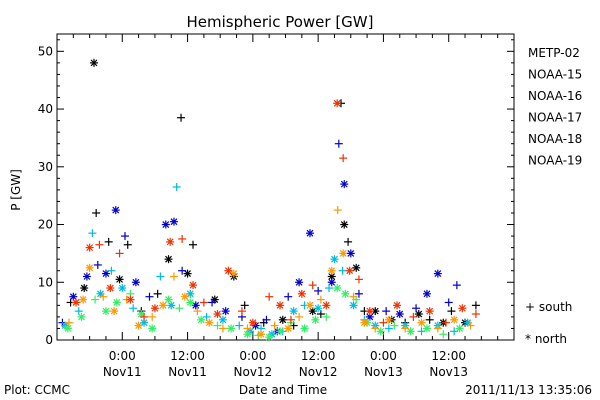 The height and width of the screenshot is (400, 600). I want to click on legend-south-marker: + south, so click(548, 307).